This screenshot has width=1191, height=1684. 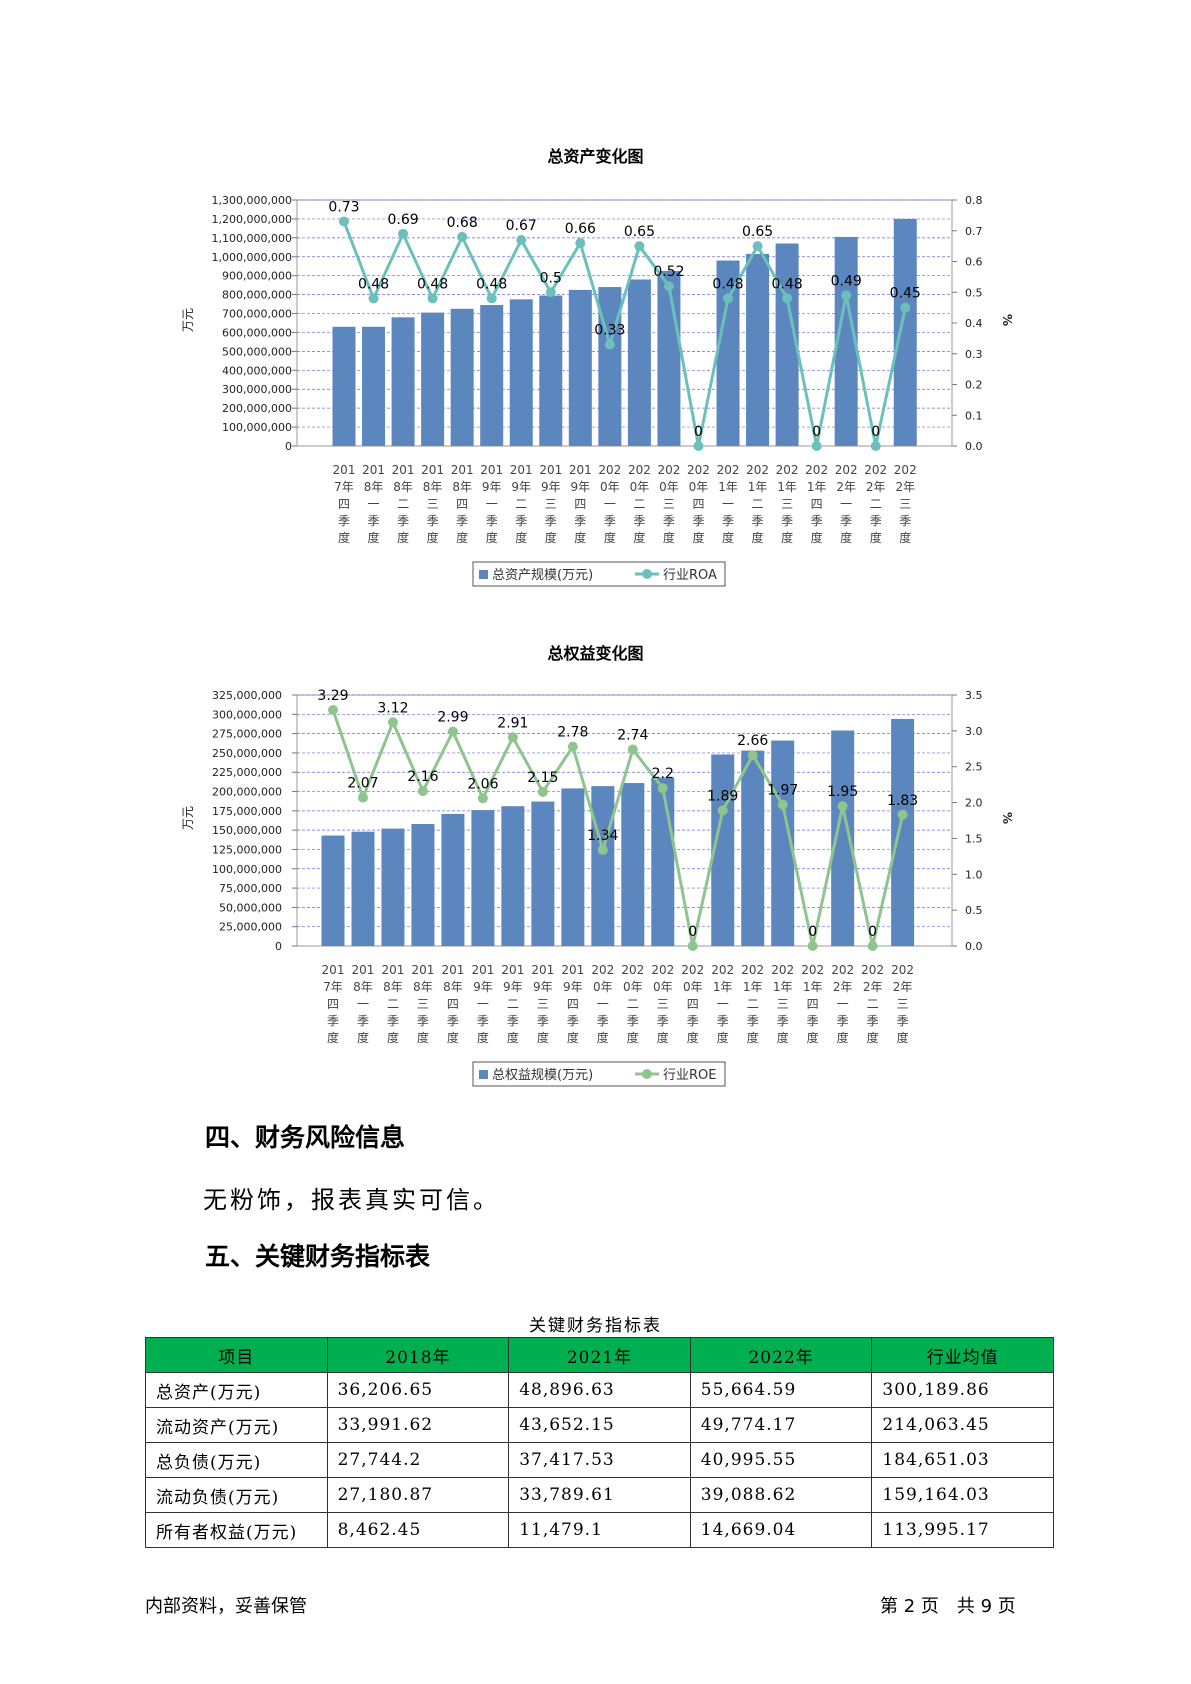 What do you see at coordinates (647, 574) in the screenshot?
I see `legend-line-marker` at bounding box center [647, 574].